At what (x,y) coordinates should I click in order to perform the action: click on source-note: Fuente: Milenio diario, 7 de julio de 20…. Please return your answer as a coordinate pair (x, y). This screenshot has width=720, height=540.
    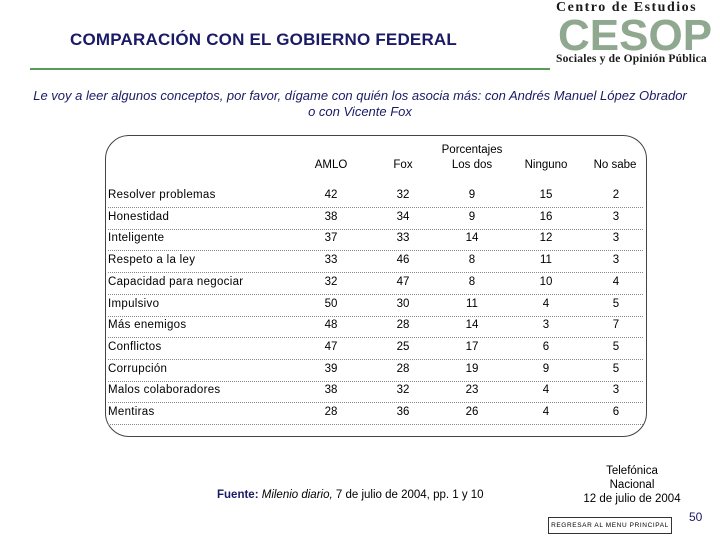
    Looking at the image, I should click on (350, 495).